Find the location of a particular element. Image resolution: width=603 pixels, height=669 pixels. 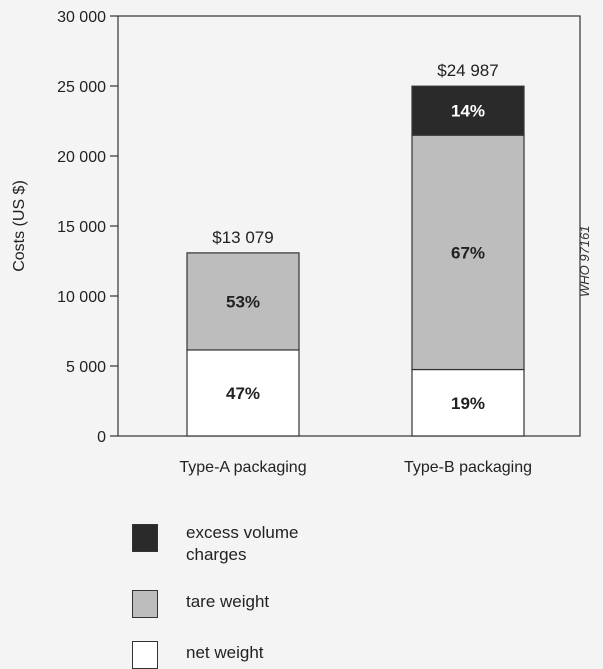

legend-label-line: charges is located at coordinates (216, 554).